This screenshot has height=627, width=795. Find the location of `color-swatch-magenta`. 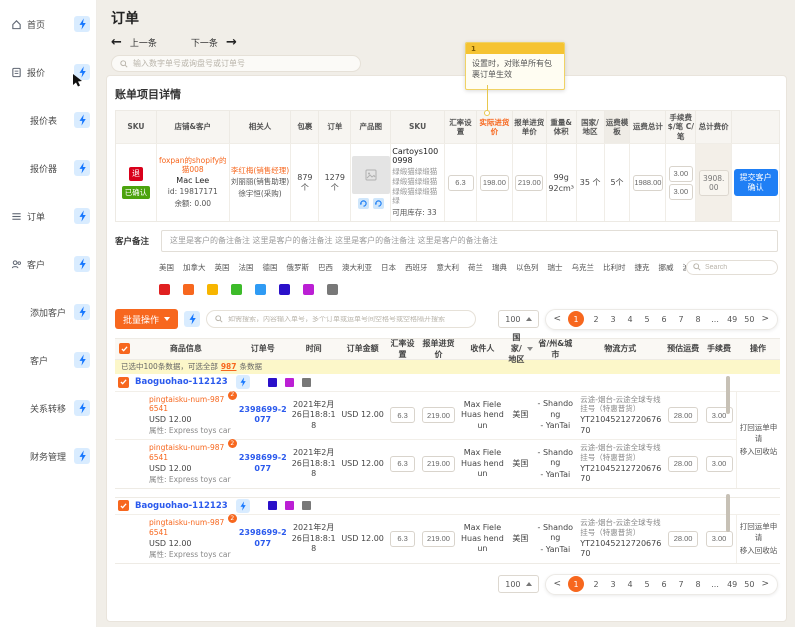

color-swatch-magenta is located at coordinates (308, 289).